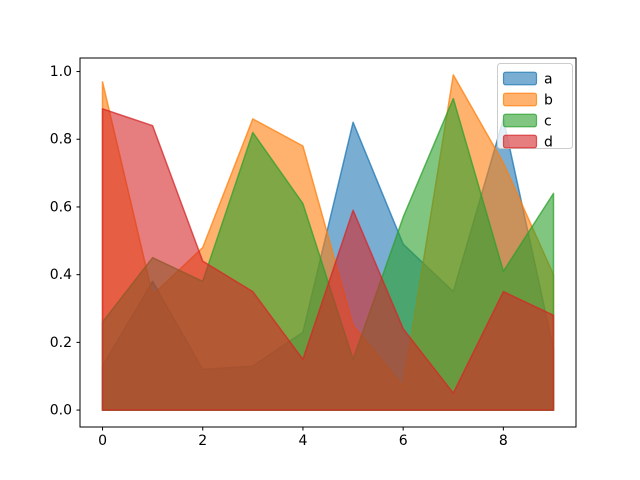 Image resolution: width=640 pixels, height=480 pixels. Describe the element at coordinates (520, 99) in the screenshot. I see `legend-swatch-b` at that location.